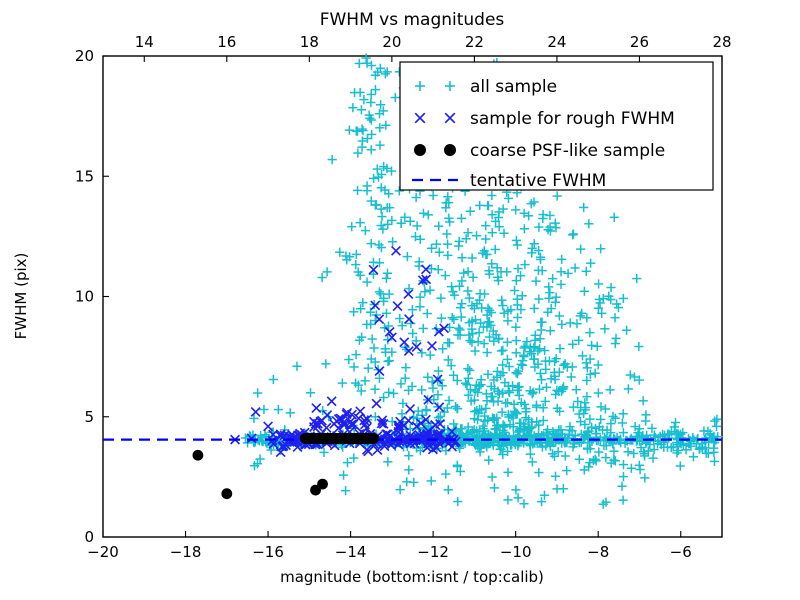 This screenshot has height=600, width=800. I want to click on top-tick-label: 18, so click(309, 42).